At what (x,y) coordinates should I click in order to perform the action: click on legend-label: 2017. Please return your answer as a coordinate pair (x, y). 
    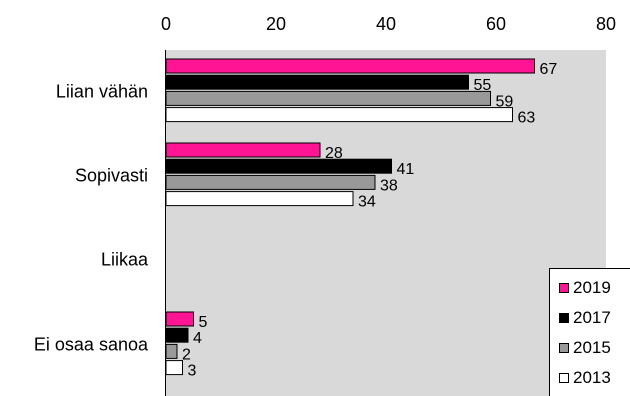
    Looking at the image, I should click on (592, 317).